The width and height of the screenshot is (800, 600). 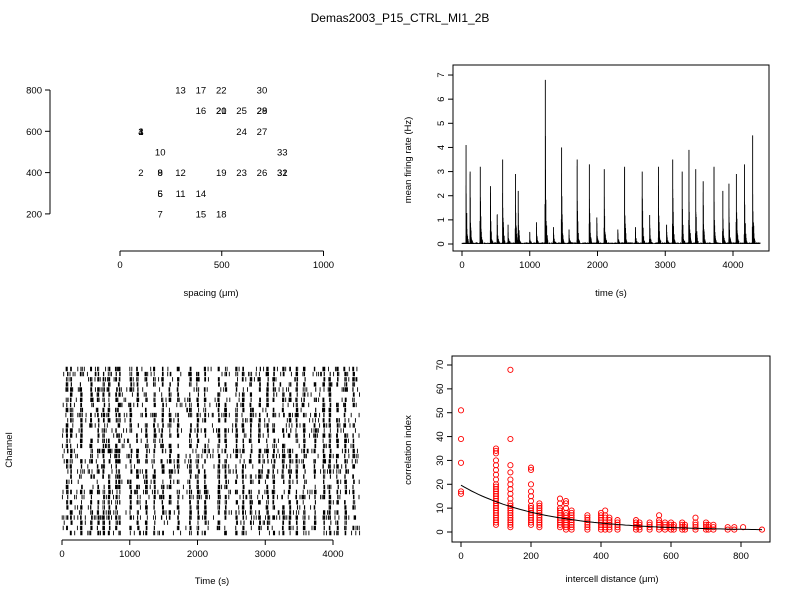 What do you see at coordinates (160, 194) in the screenshot?
I see `electrode-label: 5` at bounding box center [160, 194].